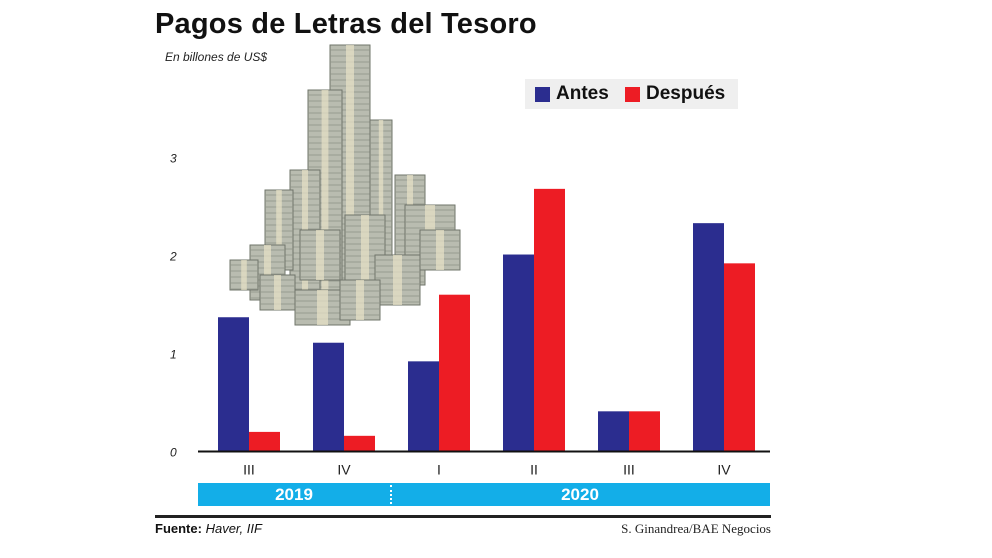 Image resolution: width=992 pixels, height=558 pixels. Describe the element at coordinates (686, 93) in the screenshot. I see `legend-label: Después` at that location.